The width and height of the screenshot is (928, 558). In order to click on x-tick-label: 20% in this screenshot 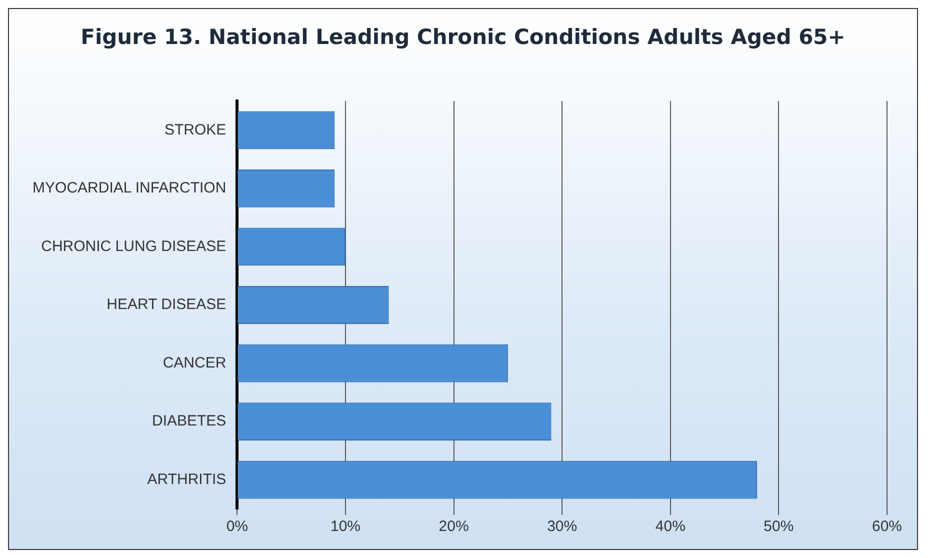, I will do `click(453, 527)`.